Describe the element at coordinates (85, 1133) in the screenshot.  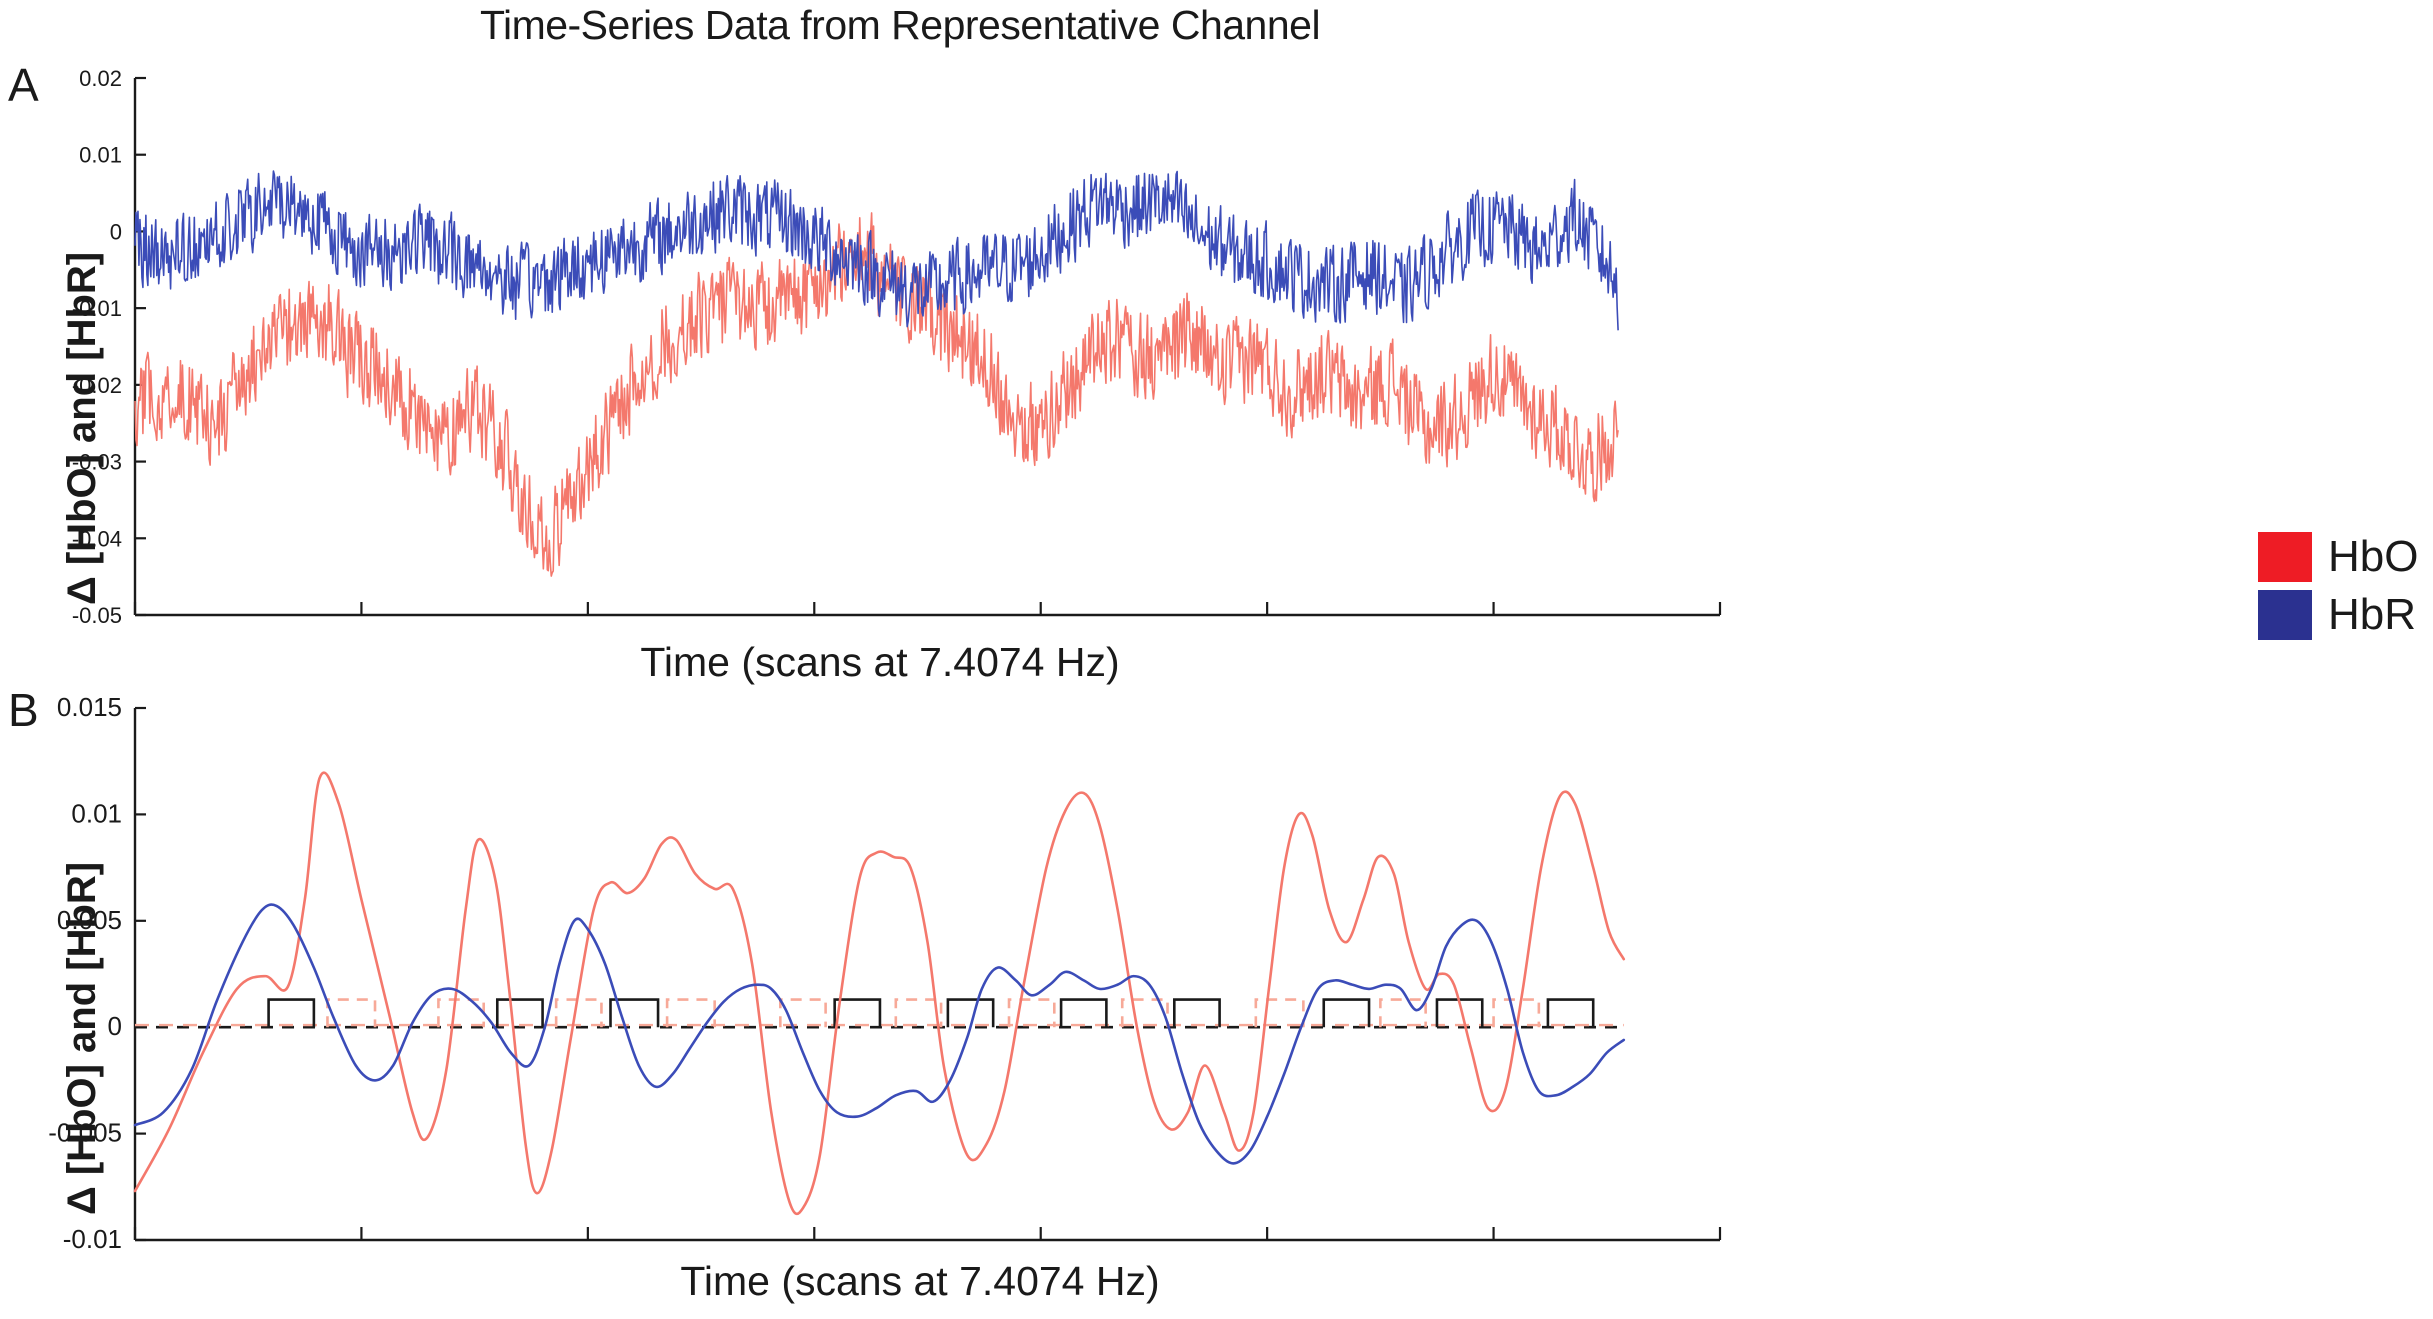
I see `svg-text: -0.005` at that location.